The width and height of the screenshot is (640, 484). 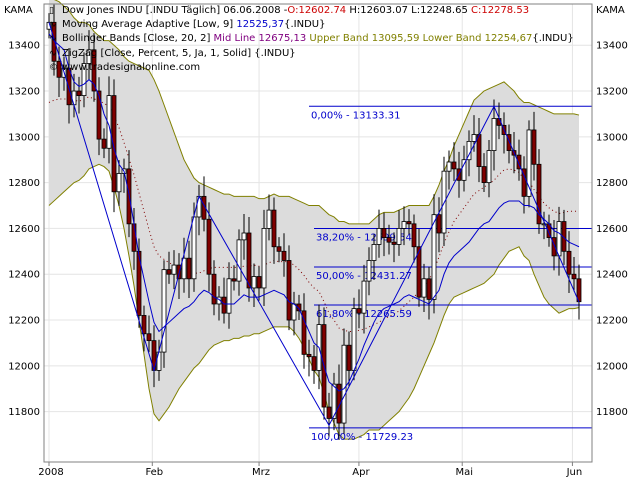 What do you see at coordinates (355, 115) in the screenshot?
I see `fibonacci-label: 0,00% - 13133.31` at bounding box center [355, 115].